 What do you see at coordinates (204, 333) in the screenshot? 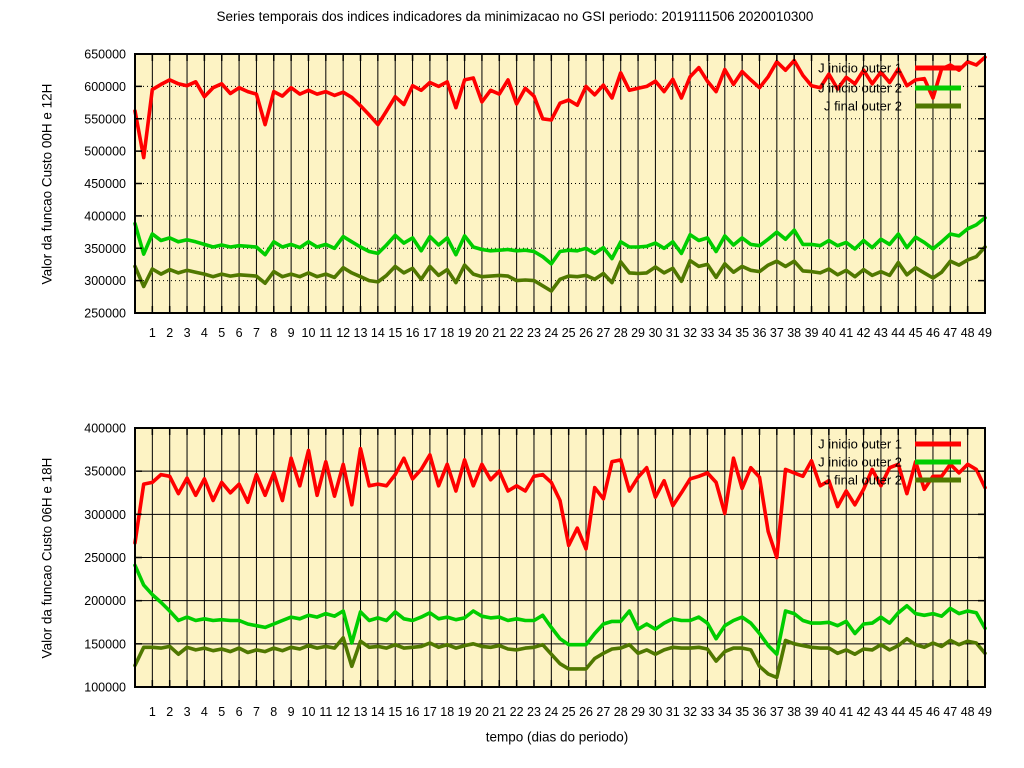
I see `svg-text: 4` at bounding box center [204, 333].